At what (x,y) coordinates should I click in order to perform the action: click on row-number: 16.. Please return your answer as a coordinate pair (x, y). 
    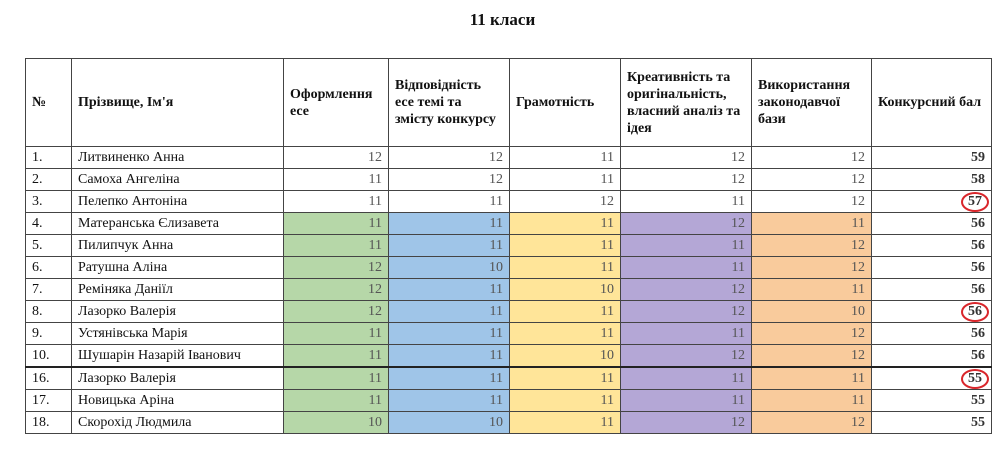
    Looking at the image, I should click on (48, 378).